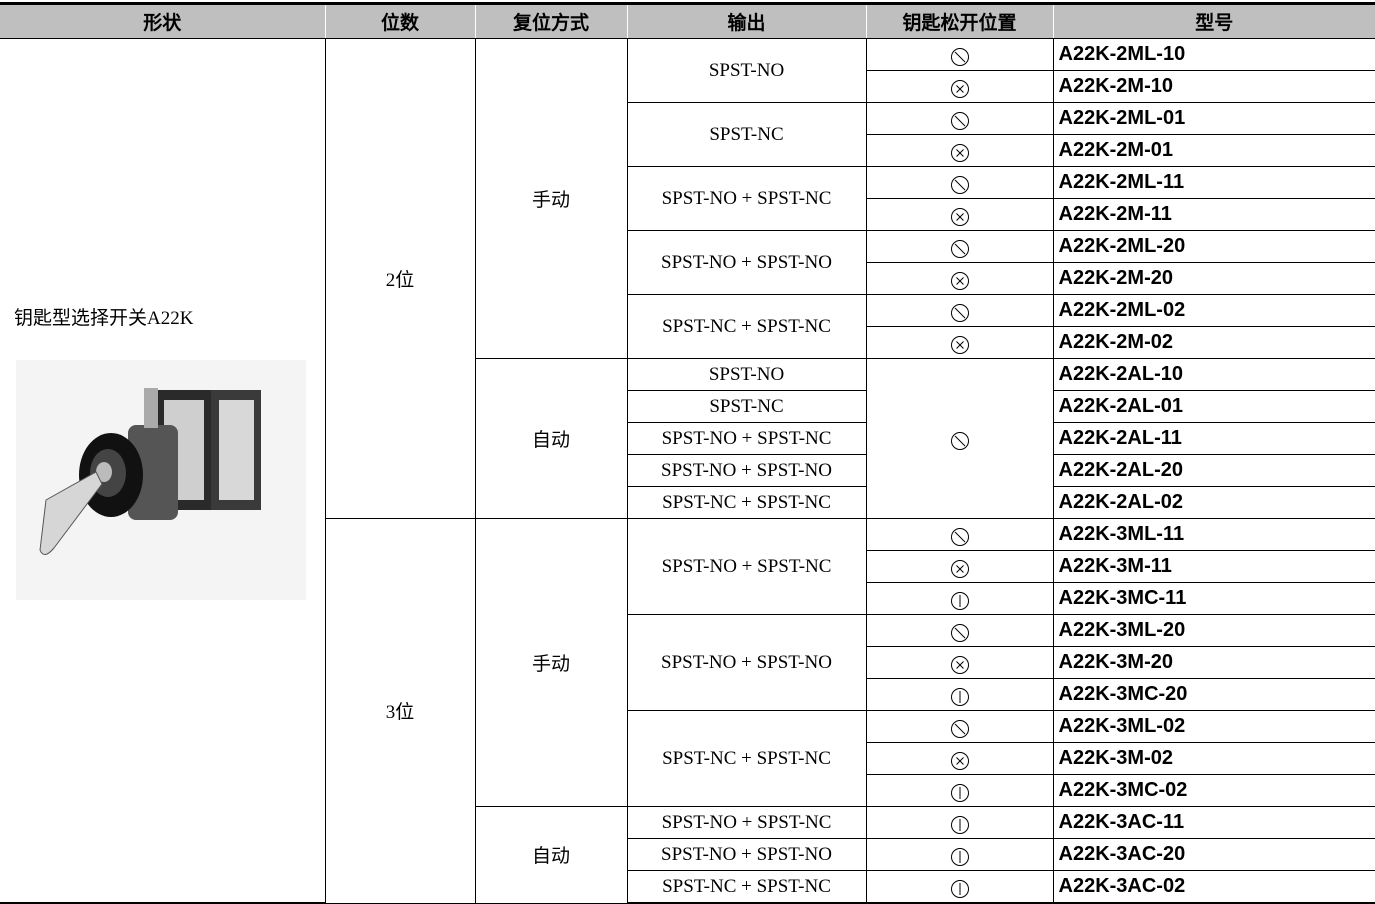 Image resolution: width=1375 pixels, height=904 pixels. Describe the element at coordinates (1213, 662) in the screenshot. I see `model-cell: A22K-3M-20` at that location.